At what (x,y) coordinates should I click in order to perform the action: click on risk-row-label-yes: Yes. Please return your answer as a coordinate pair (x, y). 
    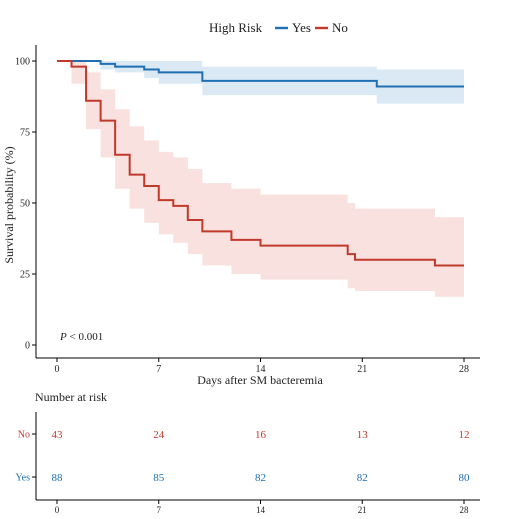
    Looking at the image, I should click on (22, 478).